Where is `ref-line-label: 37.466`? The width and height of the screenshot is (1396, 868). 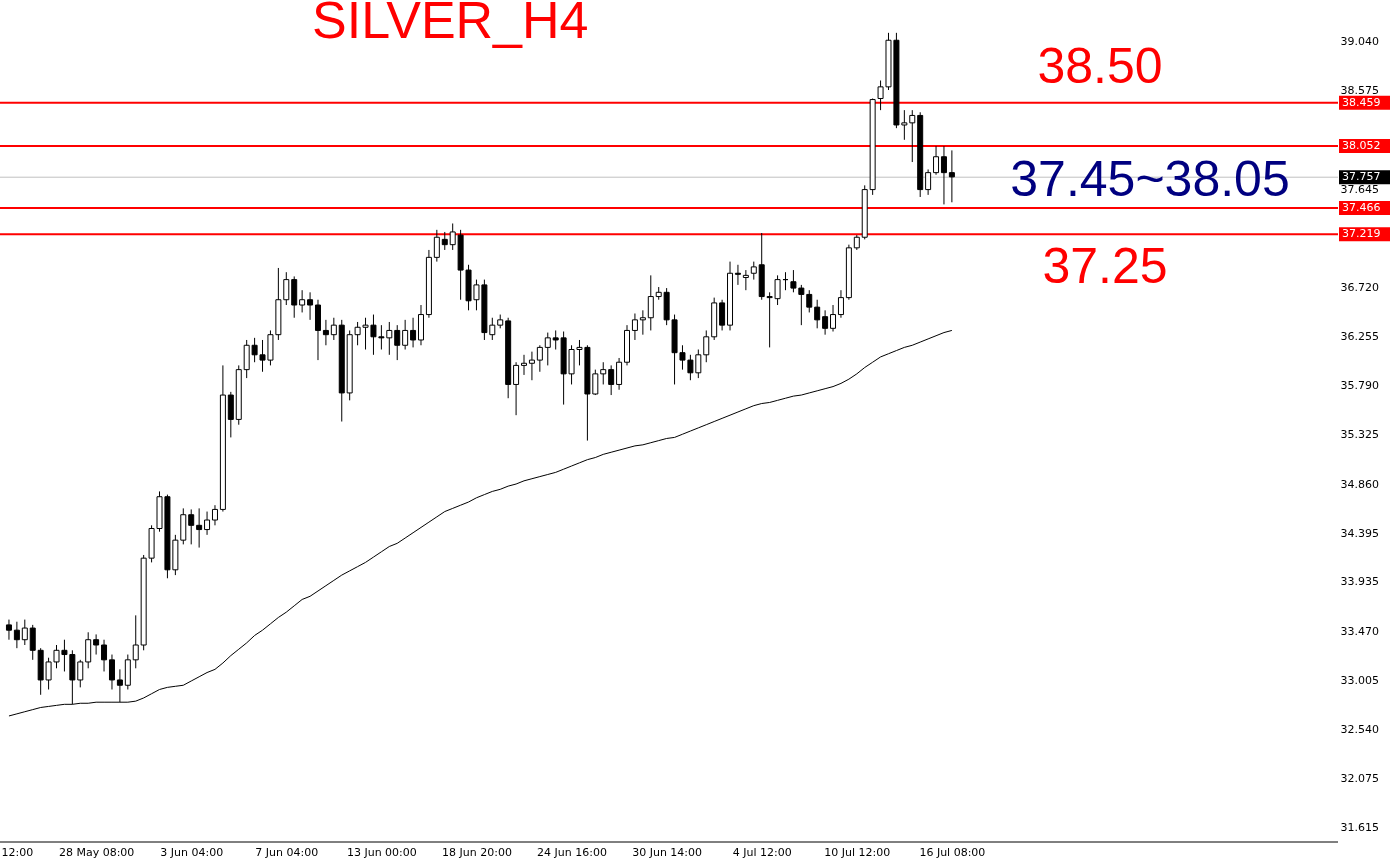
ref-line-label: 37.466 is located at coordinates (1361, 208).